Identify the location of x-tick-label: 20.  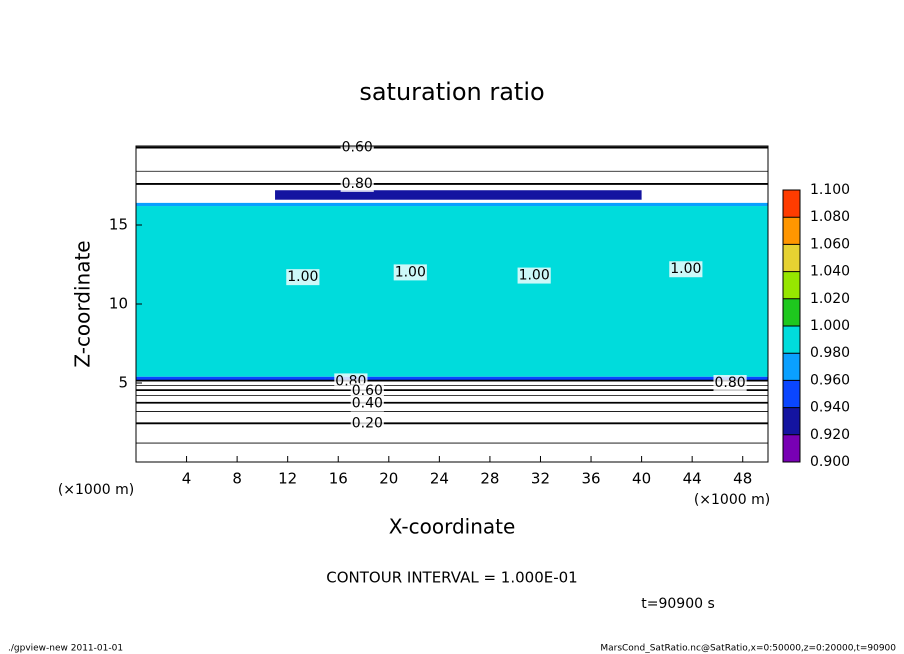
(388, 479).